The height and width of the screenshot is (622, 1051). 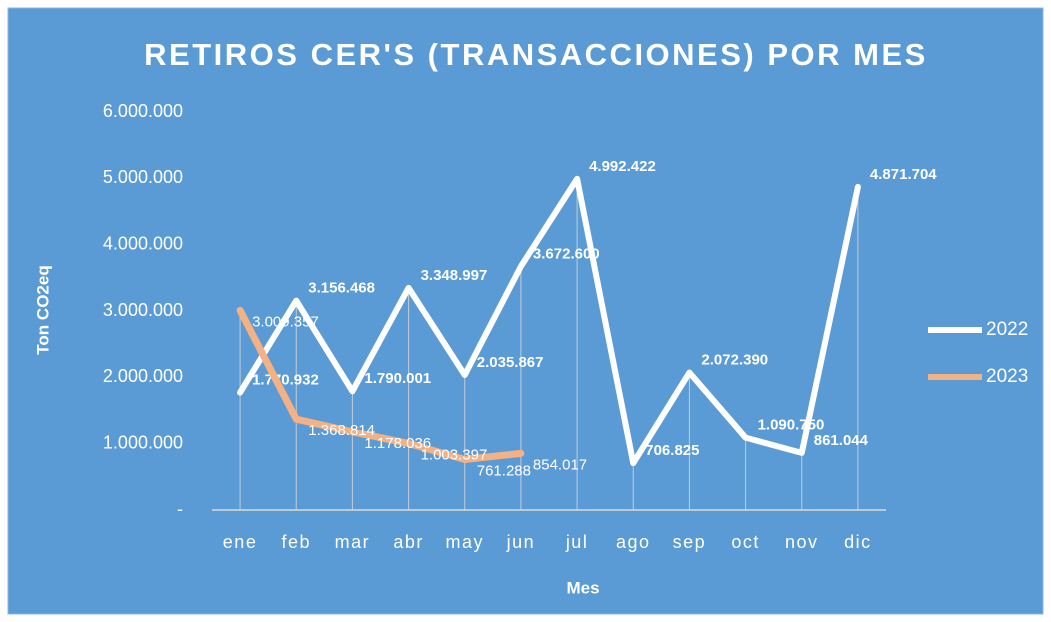 What do you see at coordinates (143, 111) in the screenshot?
I see `y-tick-label: 6.000.000` at bounding box center [143, 111].